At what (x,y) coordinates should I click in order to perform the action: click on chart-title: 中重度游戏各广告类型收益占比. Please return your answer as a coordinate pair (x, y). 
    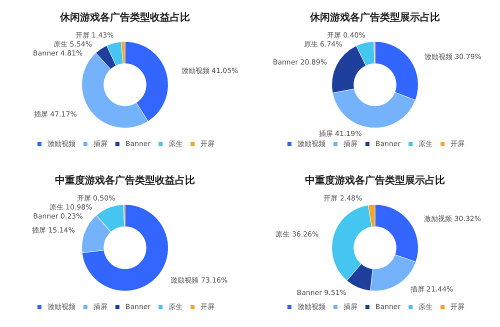
    Looking at the image, I should click on (125, 180).